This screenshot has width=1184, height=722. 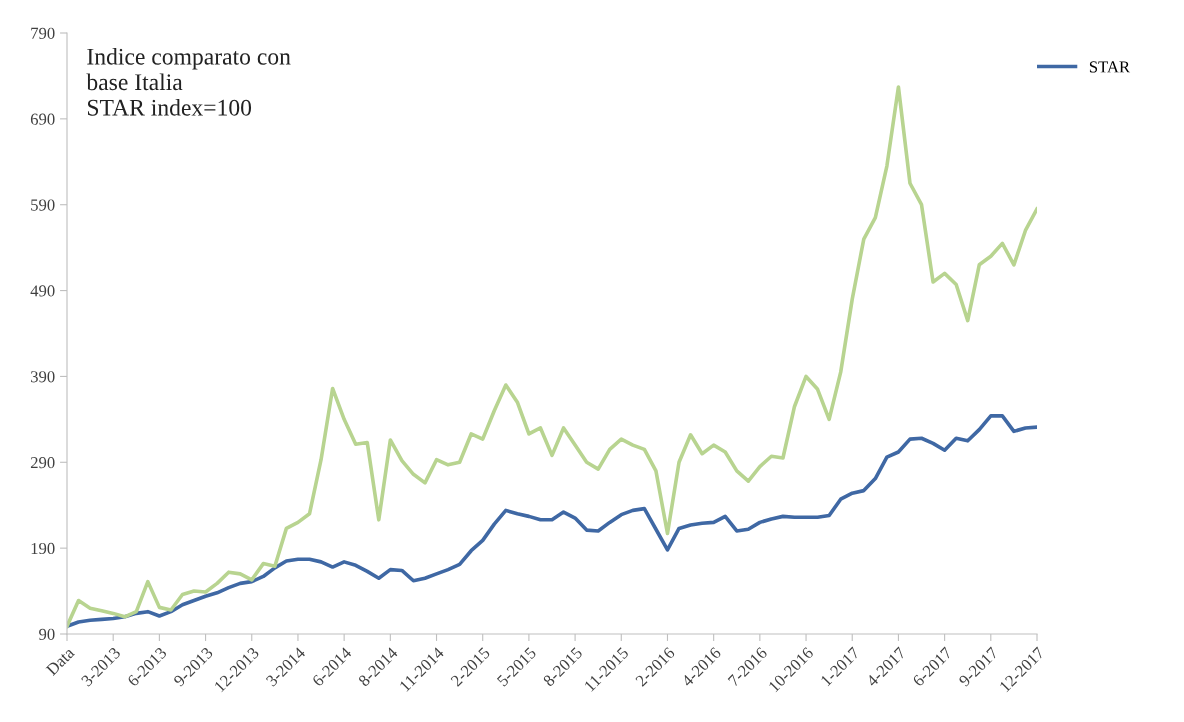 I want to click on legend-label: STAR, so click(x=1110, y=67).